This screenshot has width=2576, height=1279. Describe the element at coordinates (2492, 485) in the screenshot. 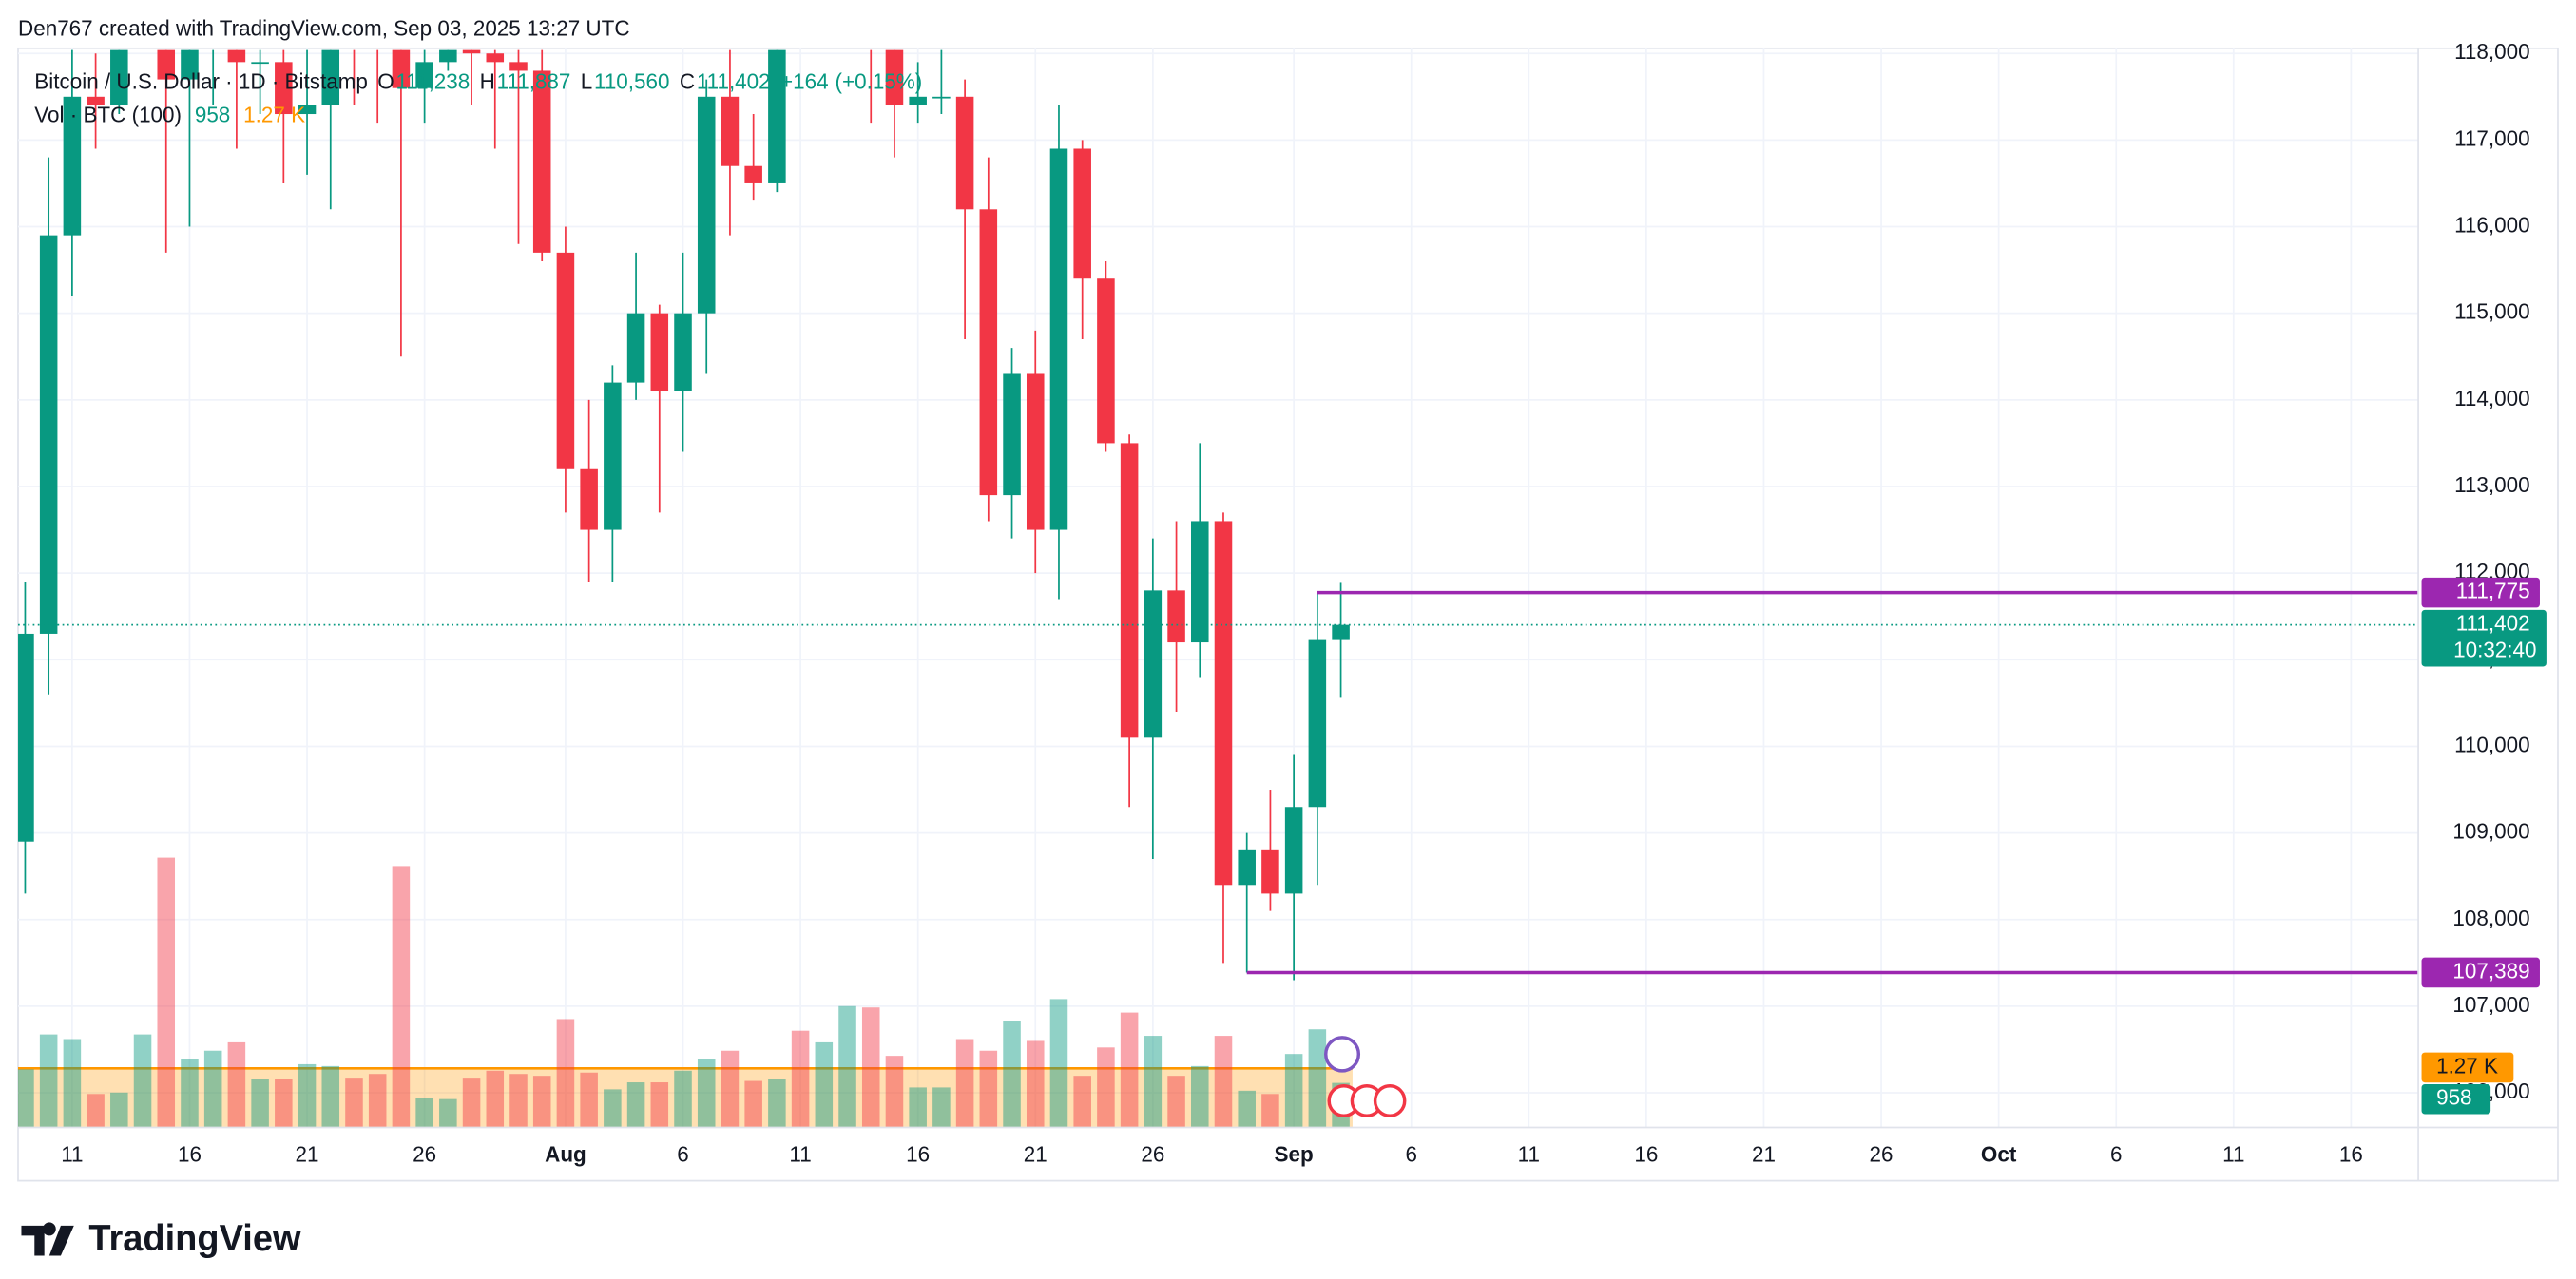

I see `y-tick-label: 113,000` at that location.